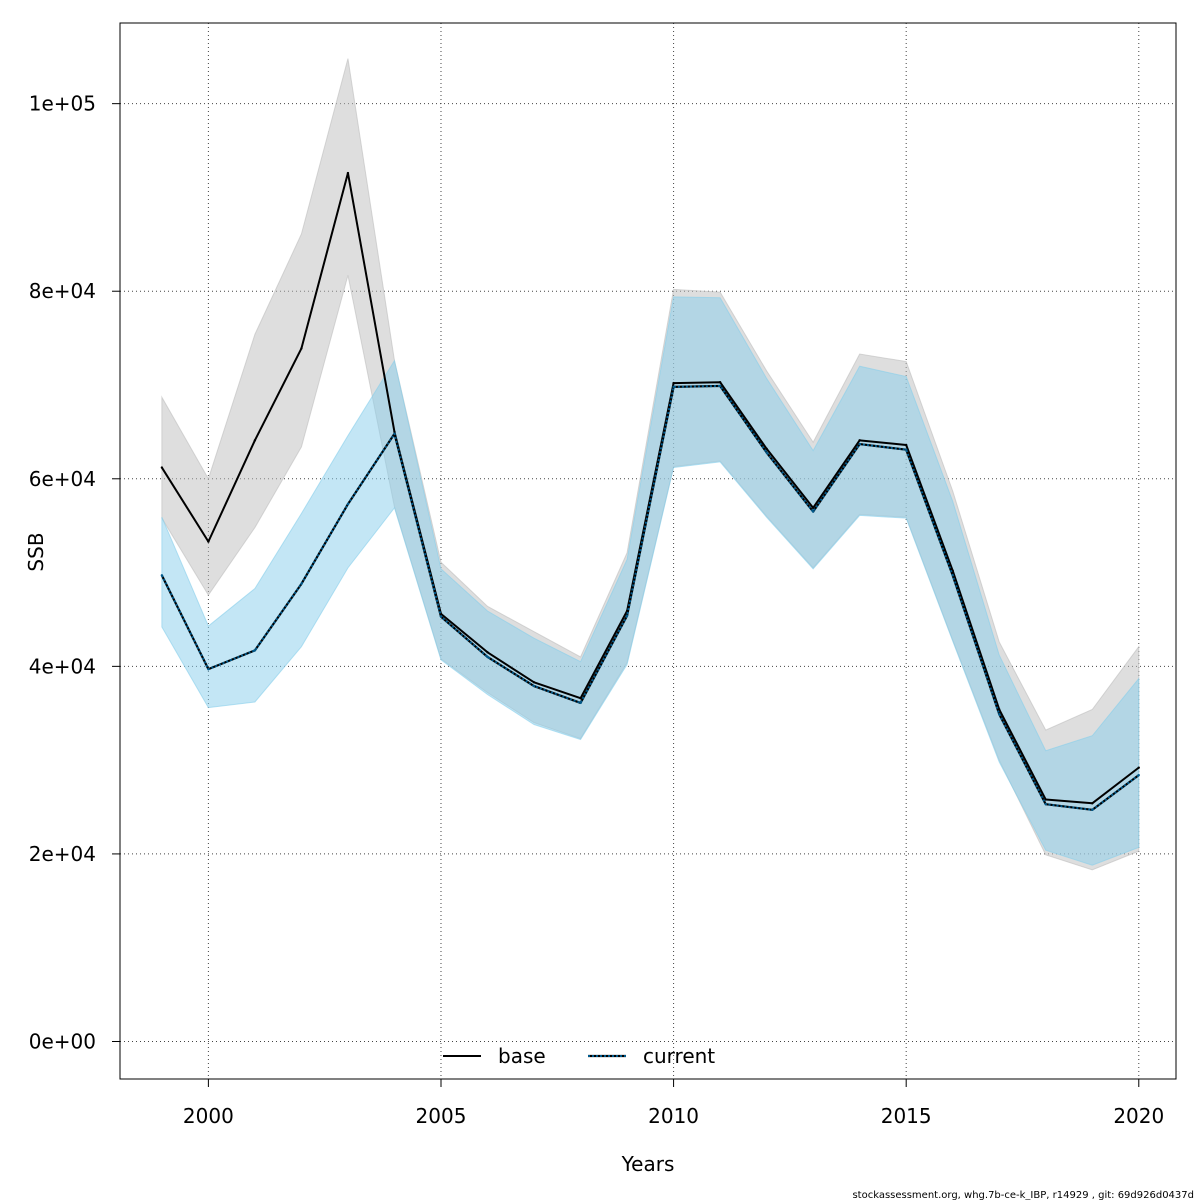 The width and height of the screenshot is (1200, 1200). What do you see at coordinates (720, 386) in the screenshot?
I see `data-point-current-2011` at bounding box center [720, 386].